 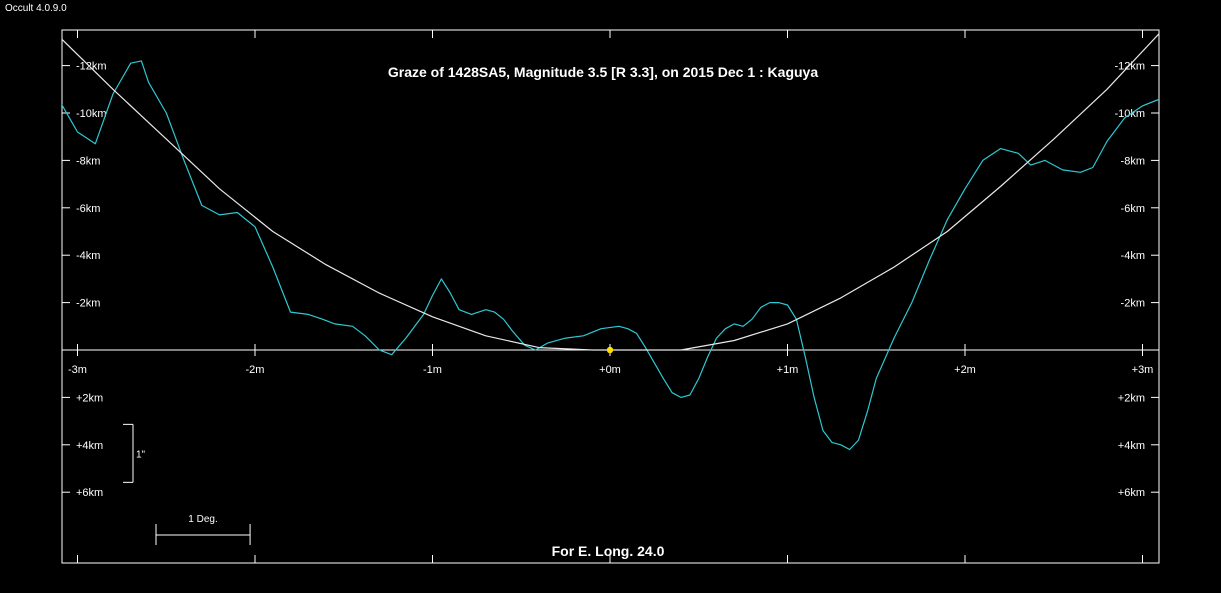 I want to click on y-tick-label-left: -4km, so click(x=88, y=256).